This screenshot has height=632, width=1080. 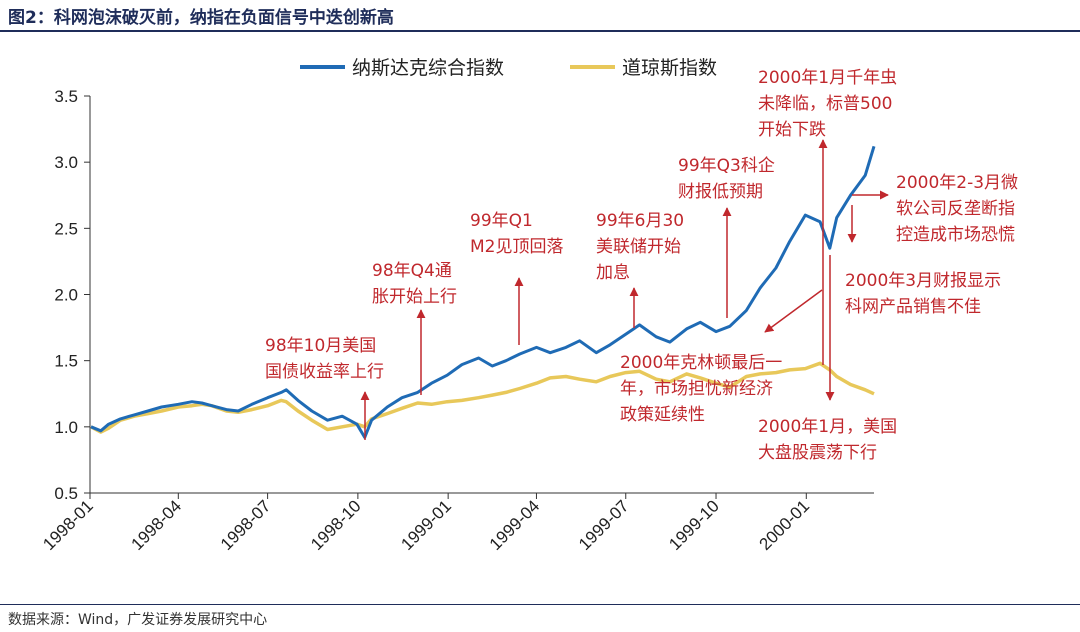 What do you see at coordinates (66, 228) in the screenshot?
I see `y-tick-label: 2.5` at bounding box center [66, 228].